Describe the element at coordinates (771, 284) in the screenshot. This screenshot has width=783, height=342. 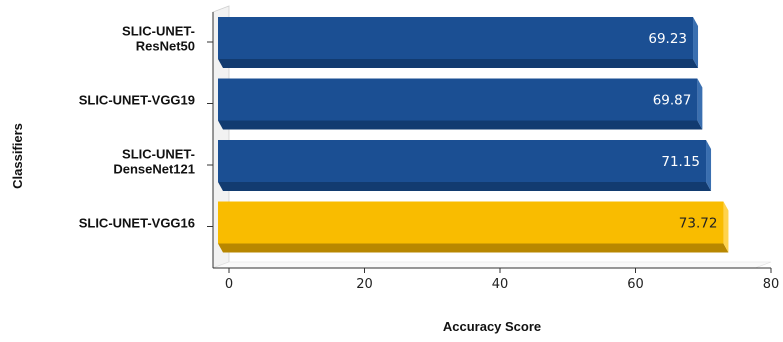
I see `x-tick-label: 80` at that location.